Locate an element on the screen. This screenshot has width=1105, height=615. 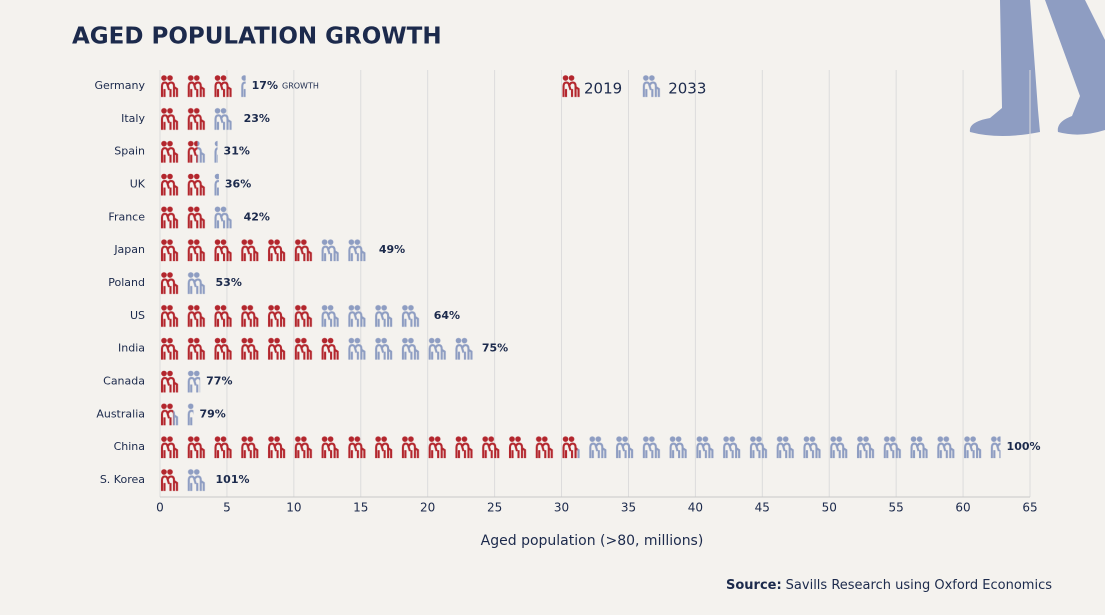
growth-label: 77% is located at coordinates (219, 380).